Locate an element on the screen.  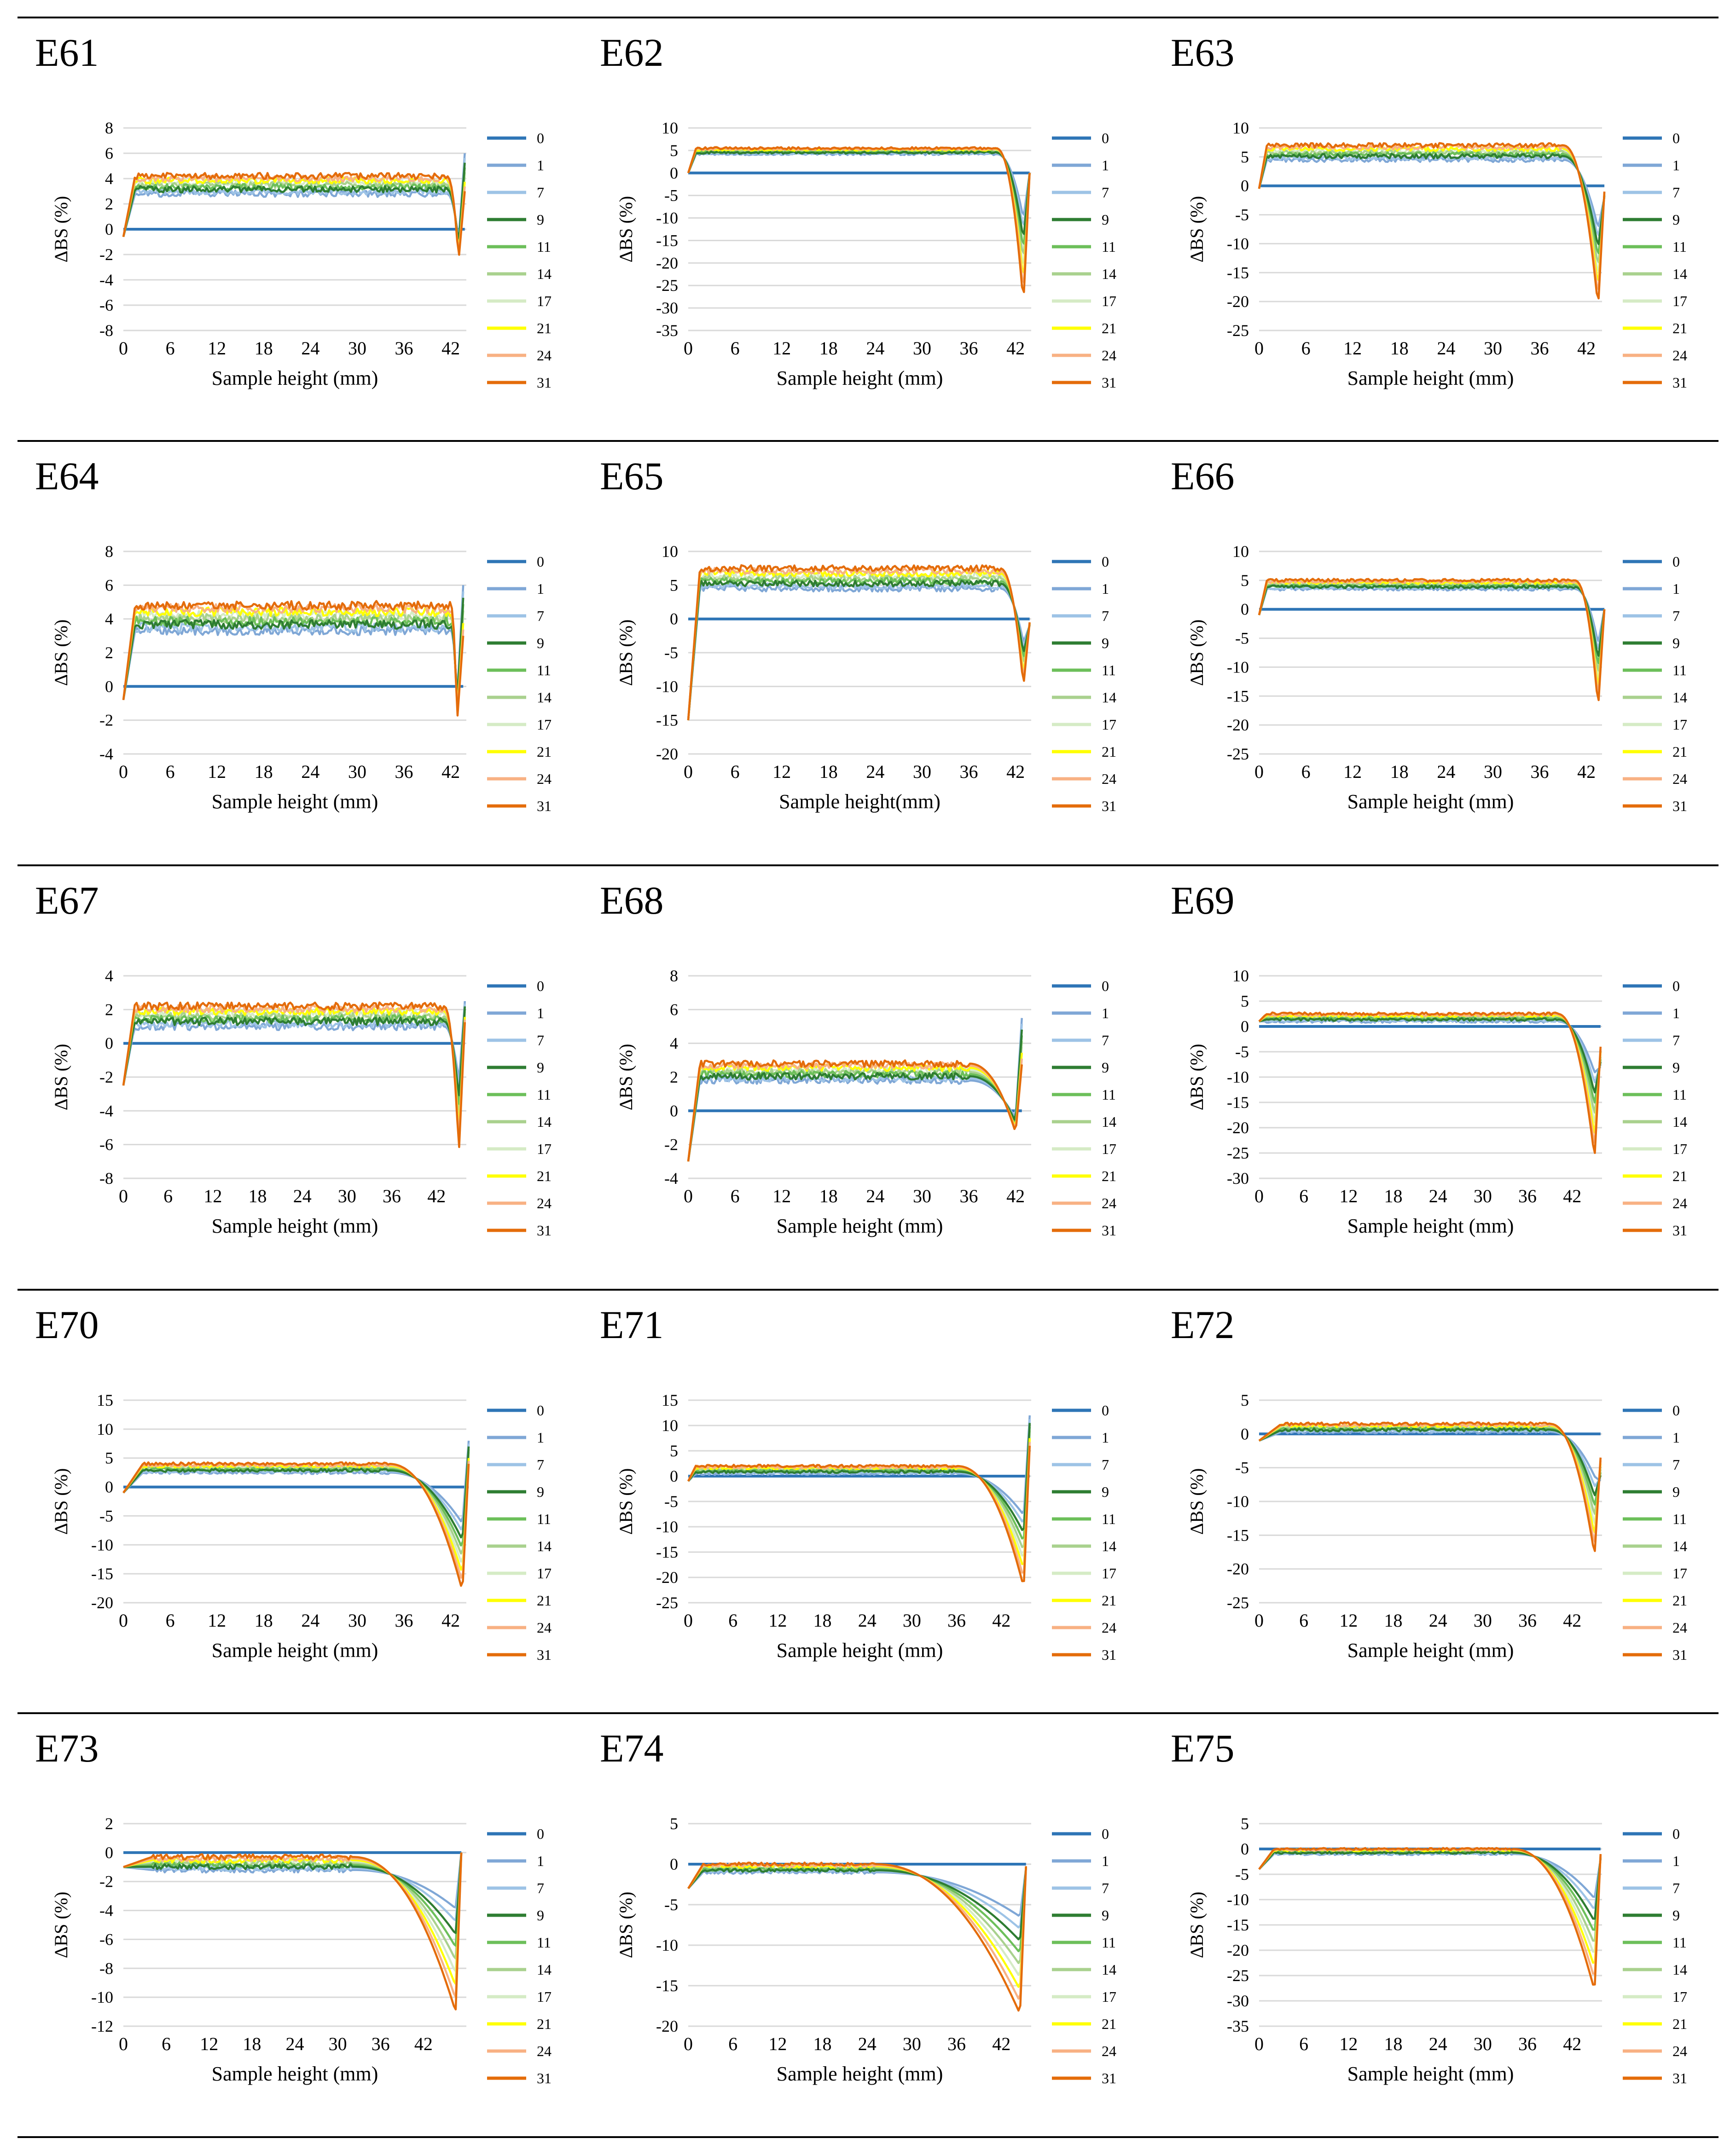
panel-label: E74 is located at coordinates (632, 1748).